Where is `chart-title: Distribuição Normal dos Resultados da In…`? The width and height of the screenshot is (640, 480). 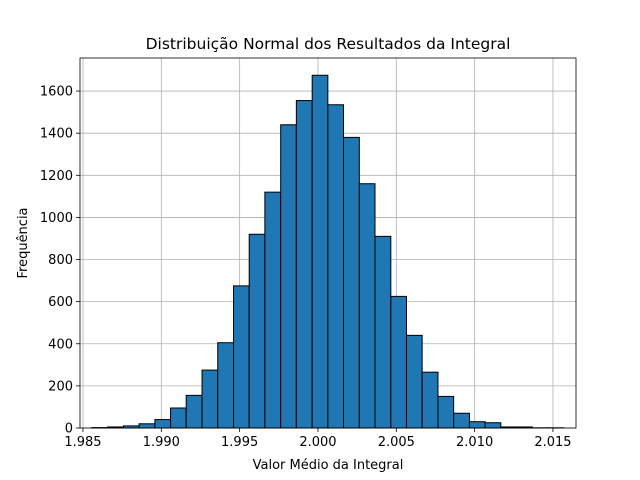 chart-title: Distribuição Normal dos Resultados da In… is located at coordinates (328, 44).